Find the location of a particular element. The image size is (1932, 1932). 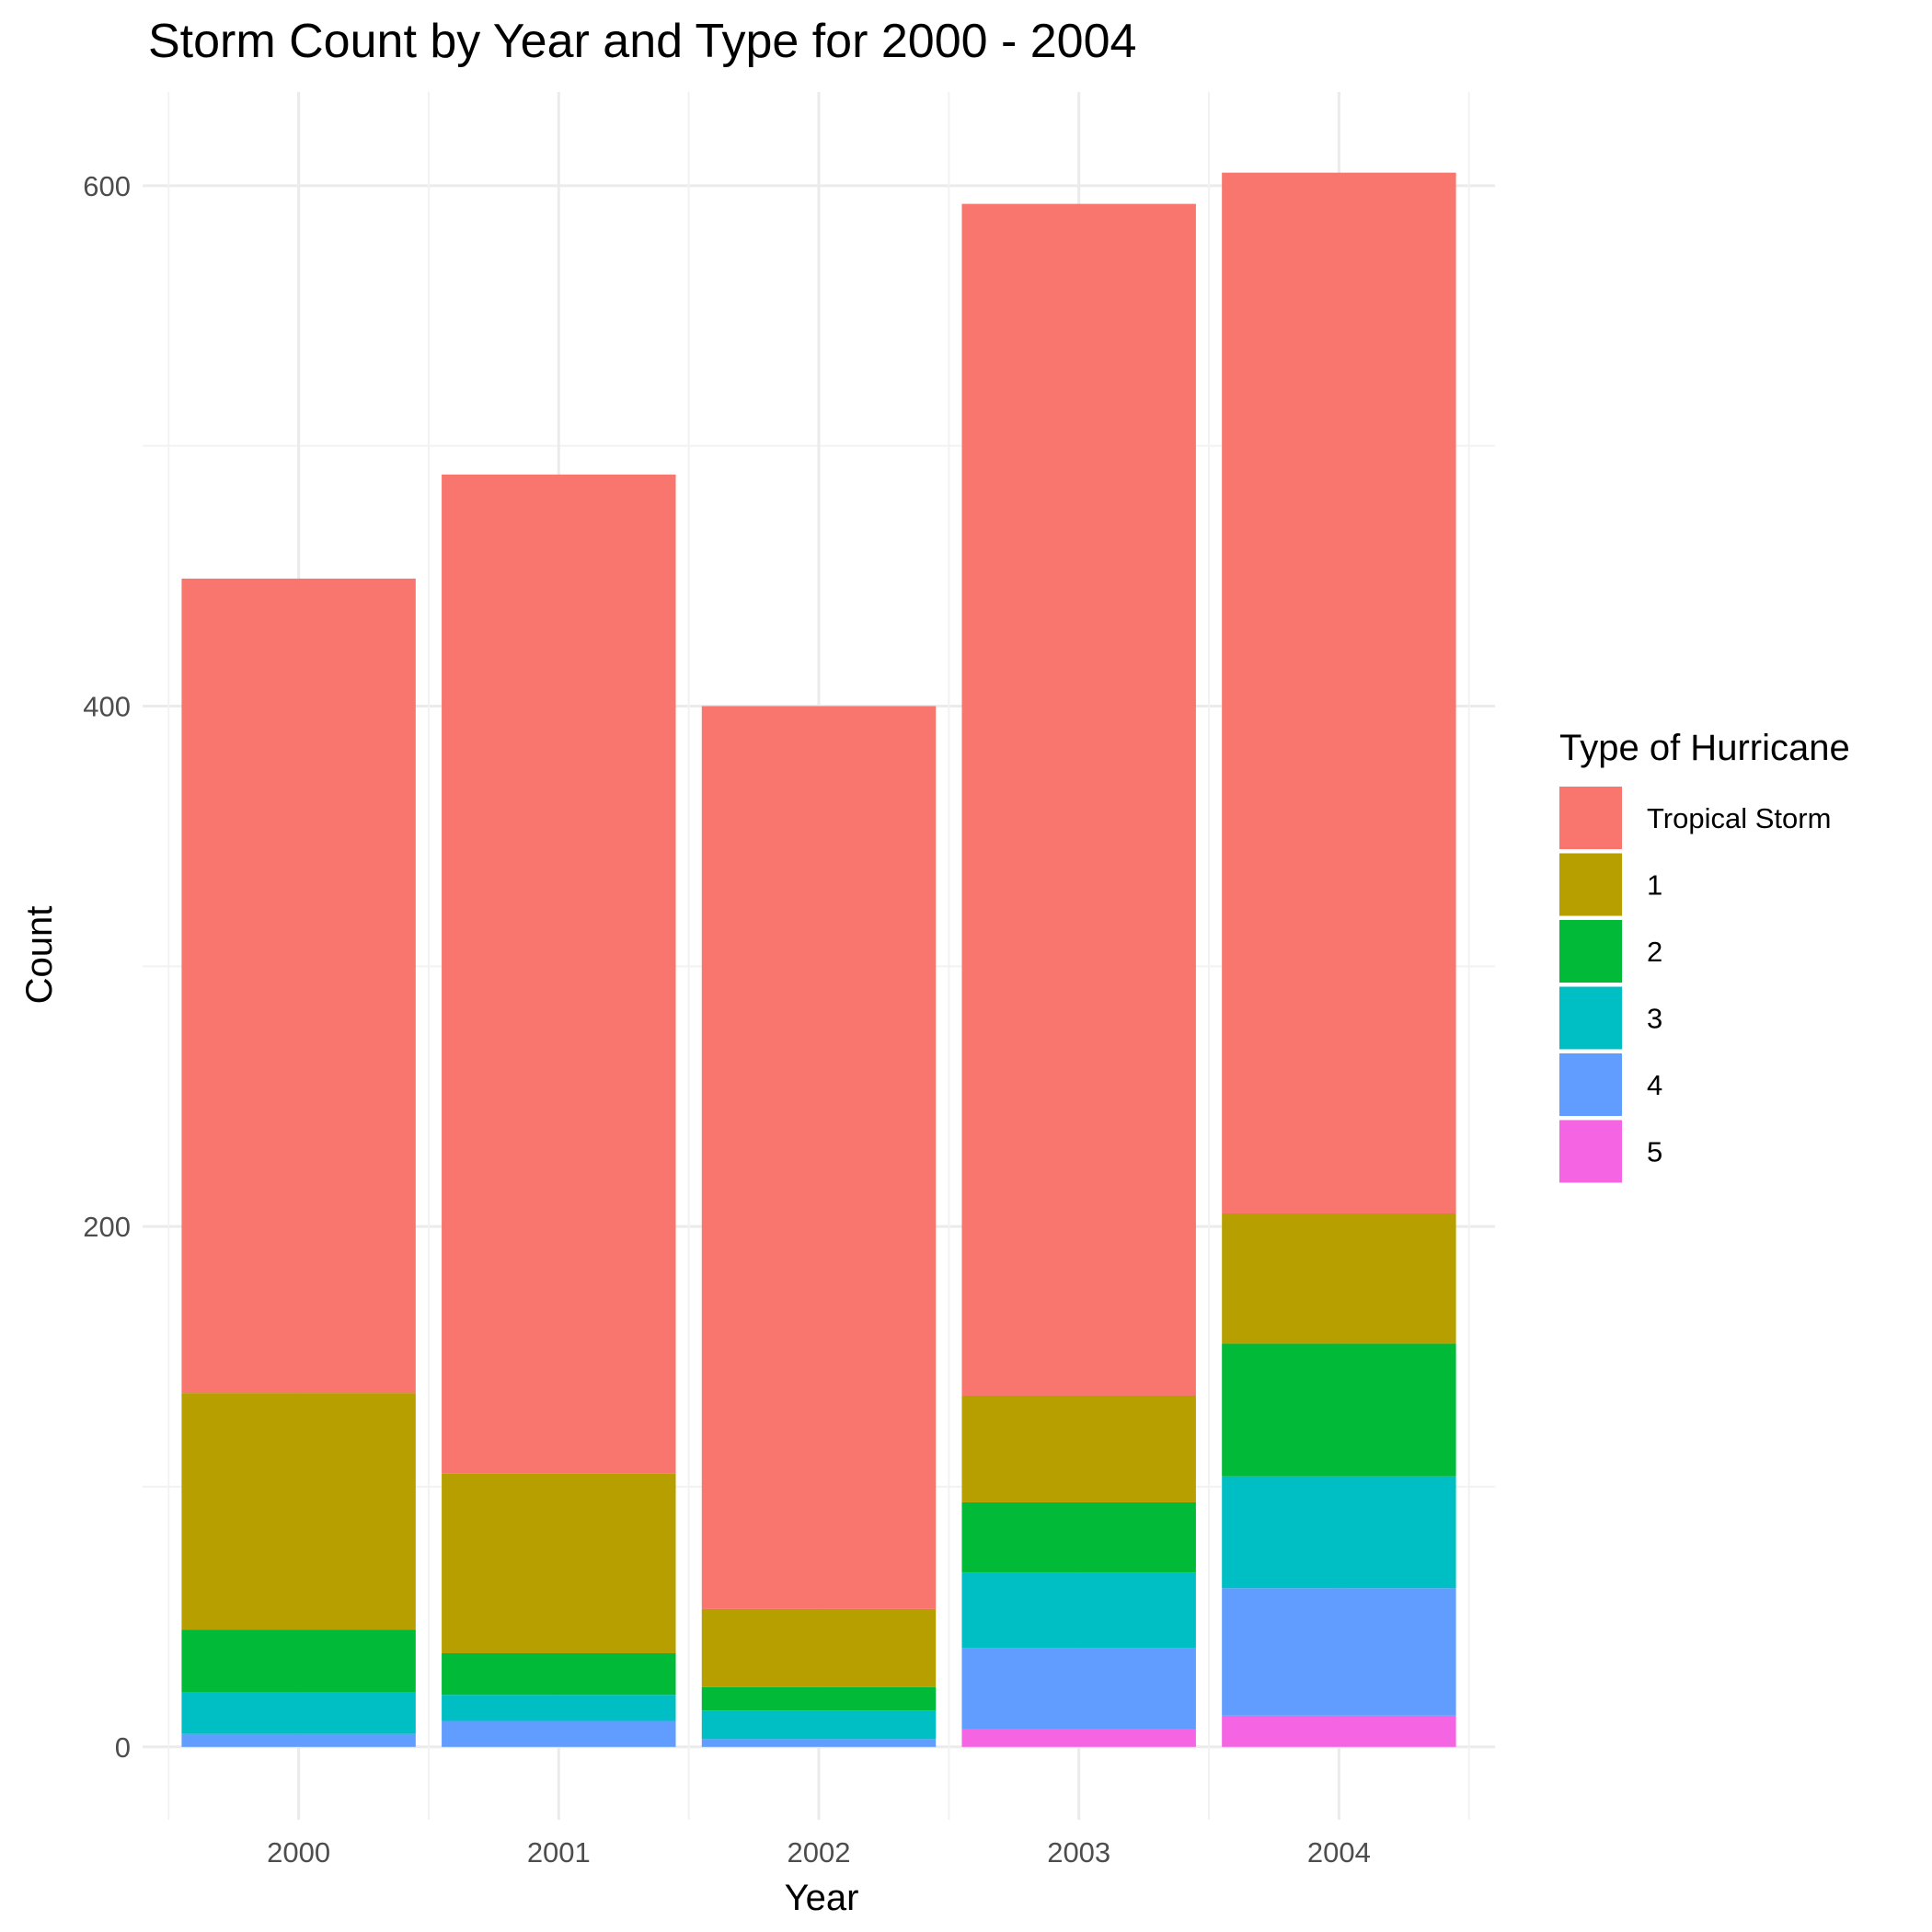

y-axis-ticks: 0 200 400 600 is located at coordinates (107, 967).